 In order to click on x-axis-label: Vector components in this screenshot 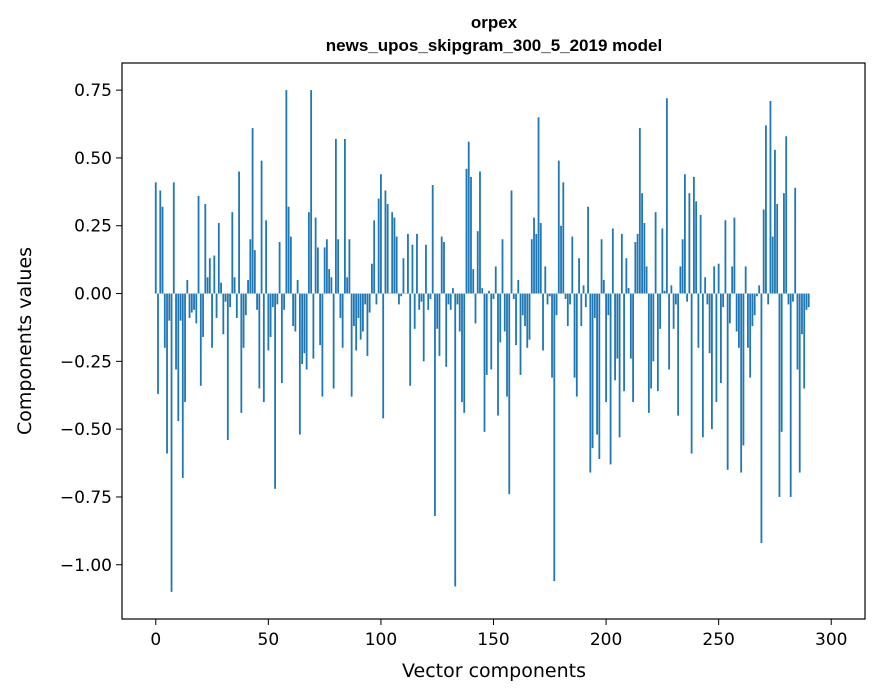, I will do `click(494, 671)`.